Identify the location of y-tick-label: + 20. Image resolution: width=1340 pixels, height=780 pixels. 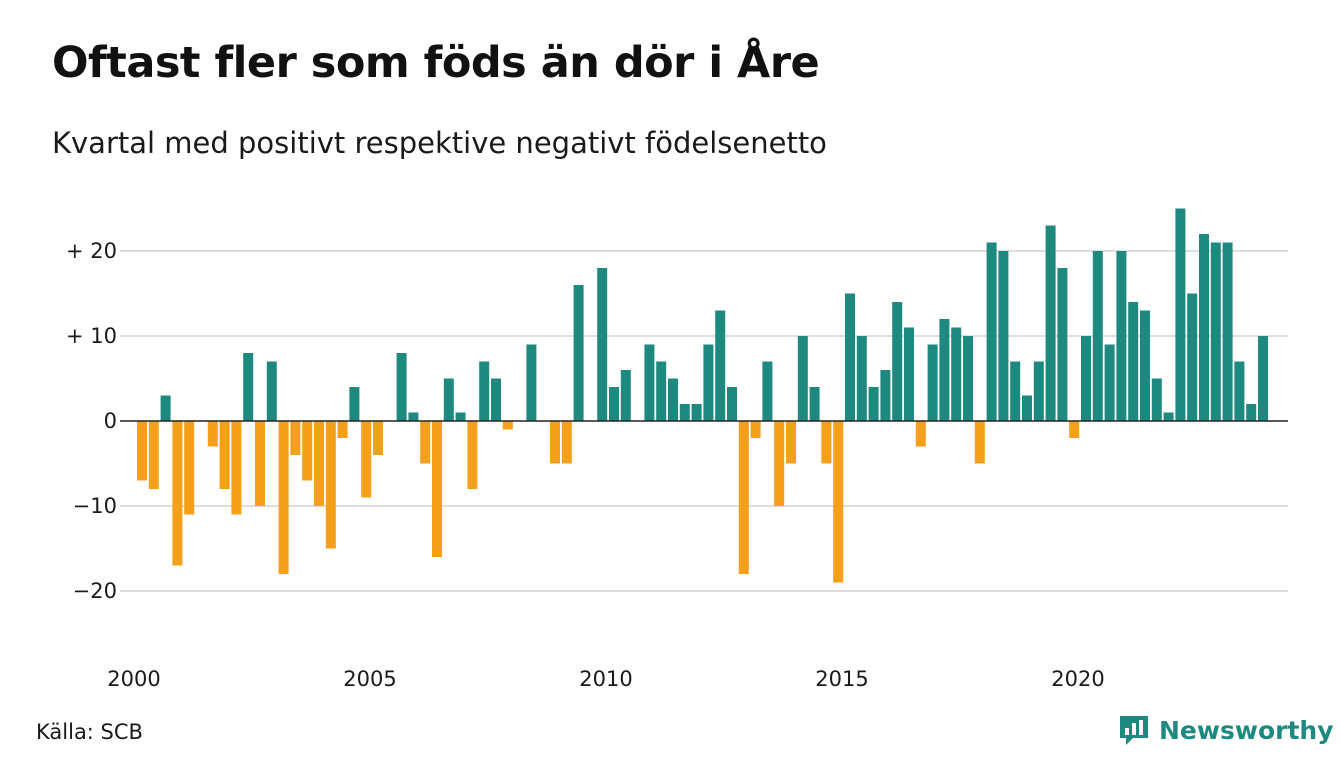
(91, 251).